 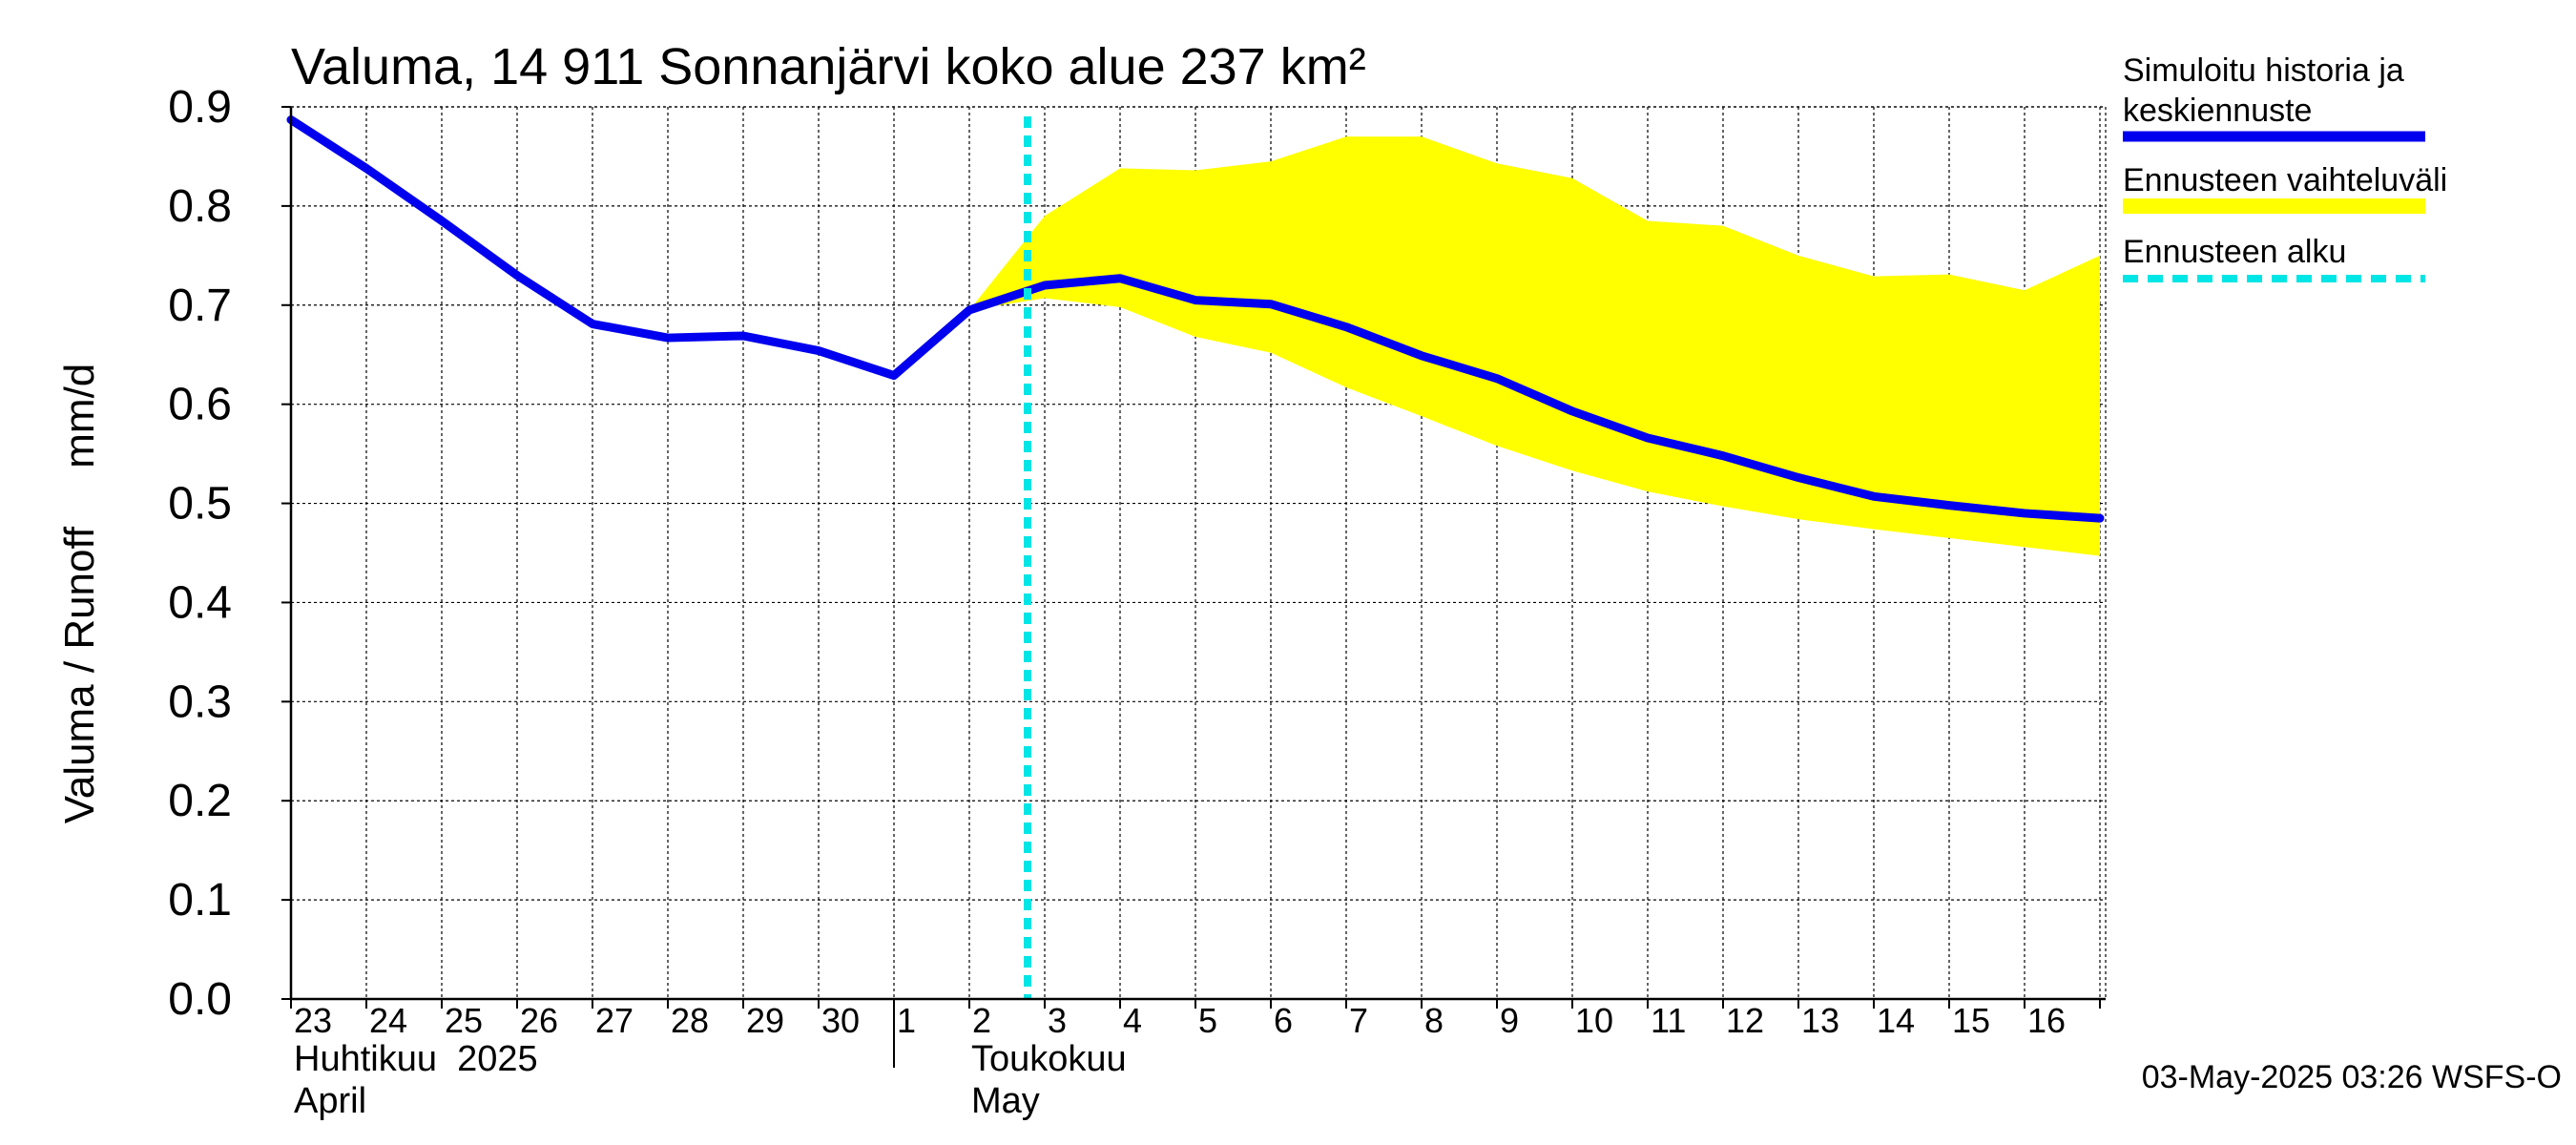 What do you see at coordinates (2234, 252) in the screenshot?
I see `legend-label-forecast-start: Ennusteen alku` at bounding box center [2234, 252].